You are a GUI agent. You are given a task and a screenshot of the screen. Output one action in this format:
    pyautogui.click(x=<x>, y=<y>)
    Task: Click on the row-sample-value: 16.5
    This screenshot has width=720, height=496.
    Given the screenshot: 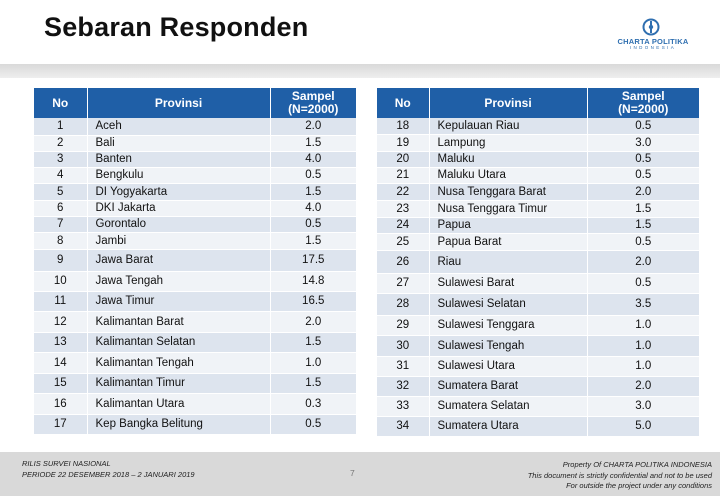 What is the action you would take?
    pyautogui.click(x=313, y=301)
    